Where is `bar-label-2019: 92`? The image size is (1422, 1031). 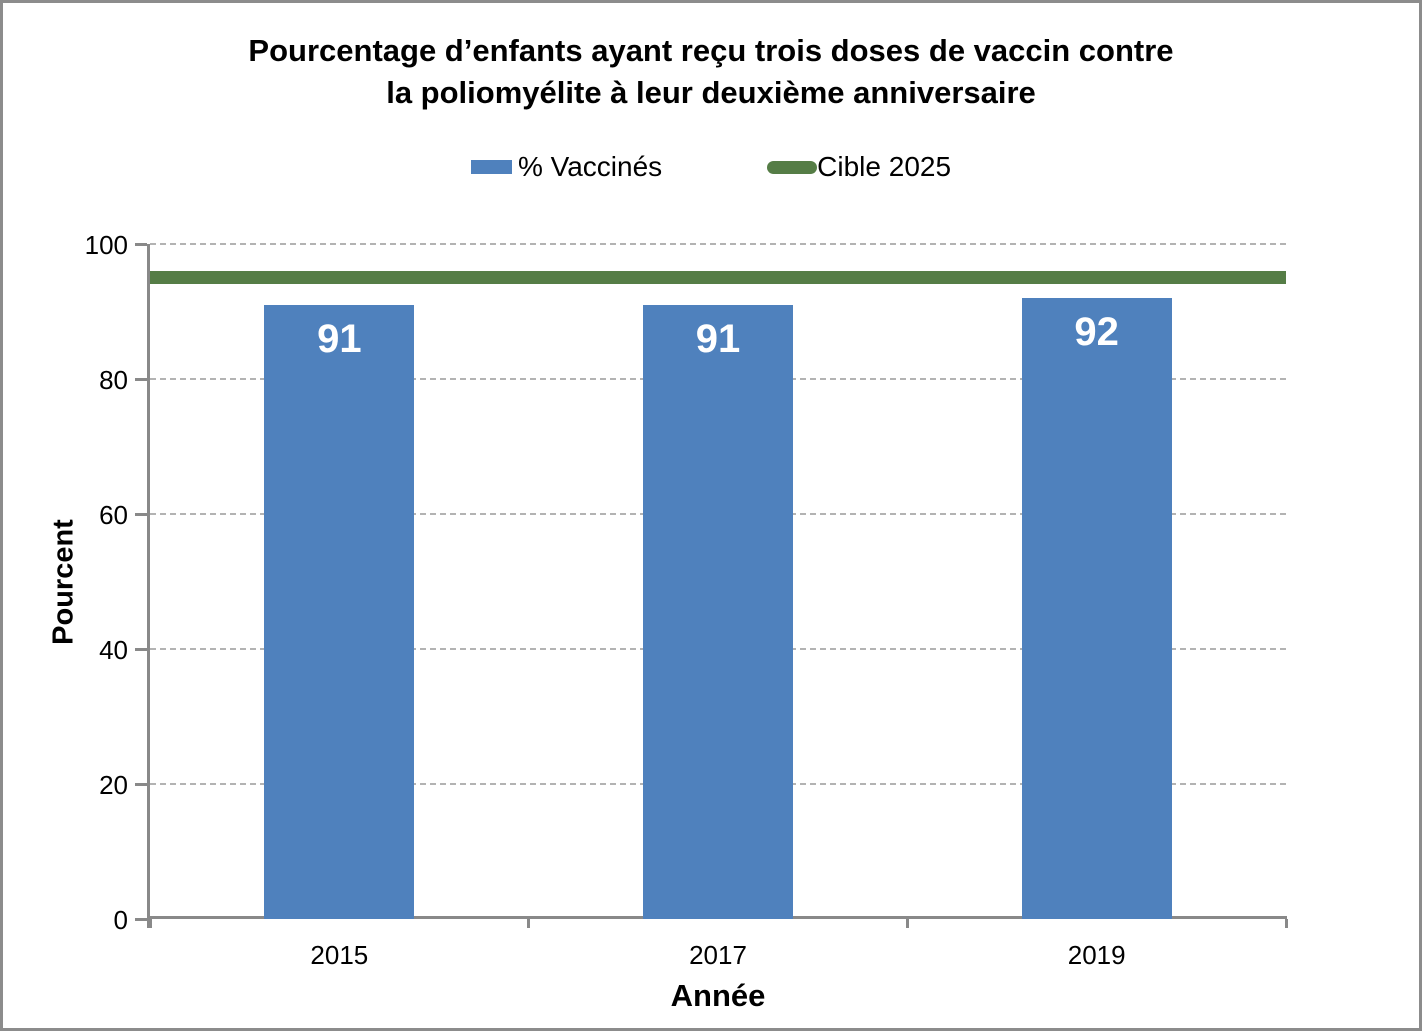
bar-label-2019: 92 is located at coordinates (1096, 332).